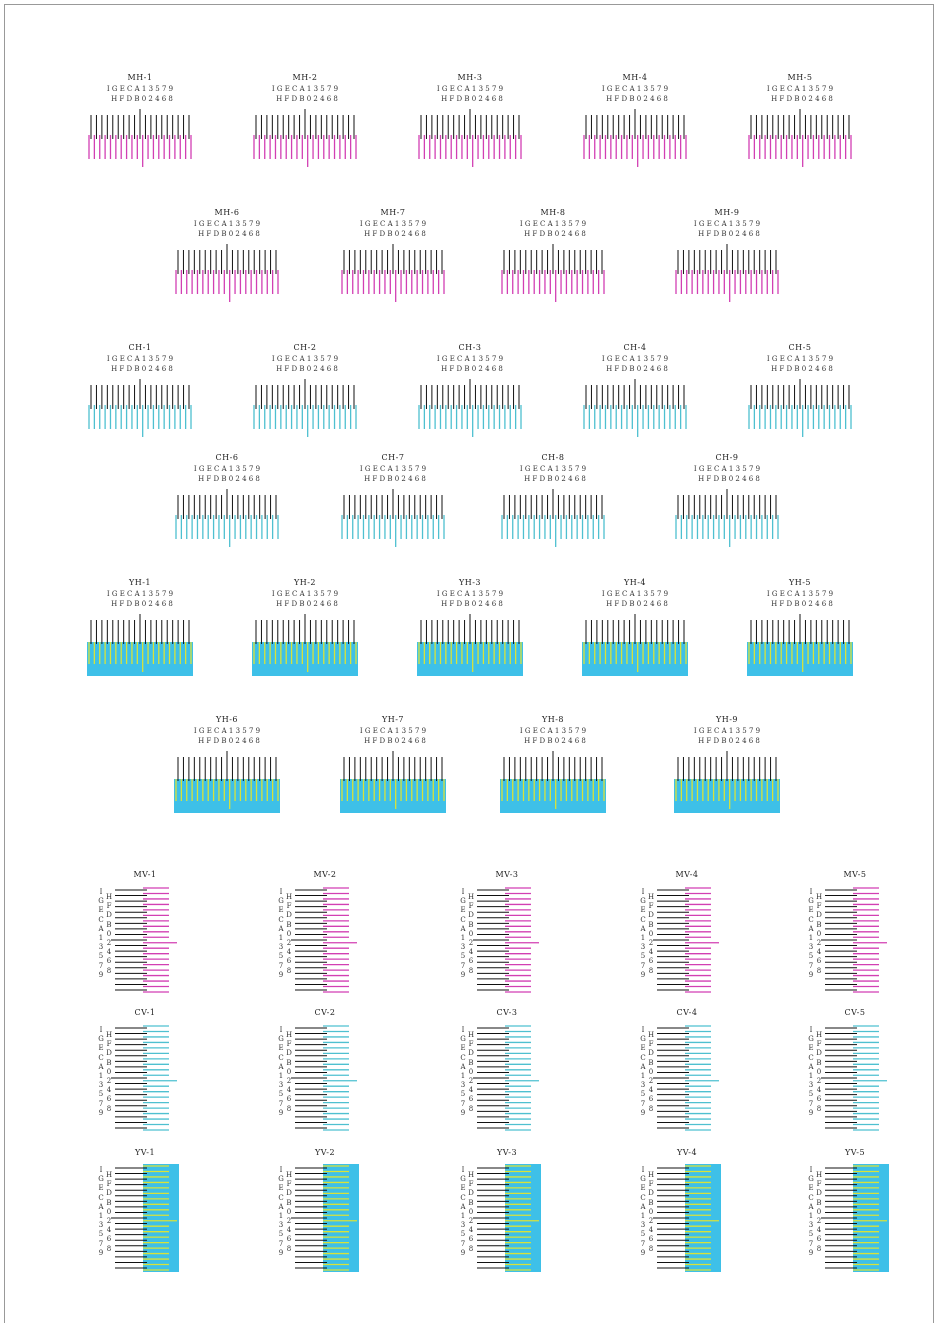 This screenshot has height=1323, width=940. I want to click on v-label: B, so click(109, 924).